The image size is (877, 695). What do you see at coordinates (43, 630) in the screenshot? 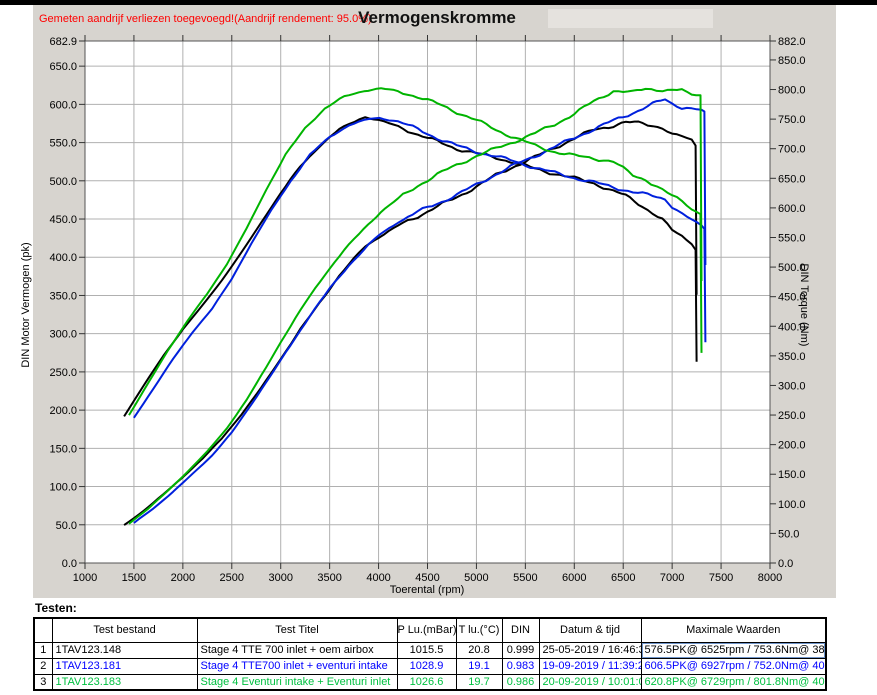
I see `col-header-nr` at bounding box center [43, 630].